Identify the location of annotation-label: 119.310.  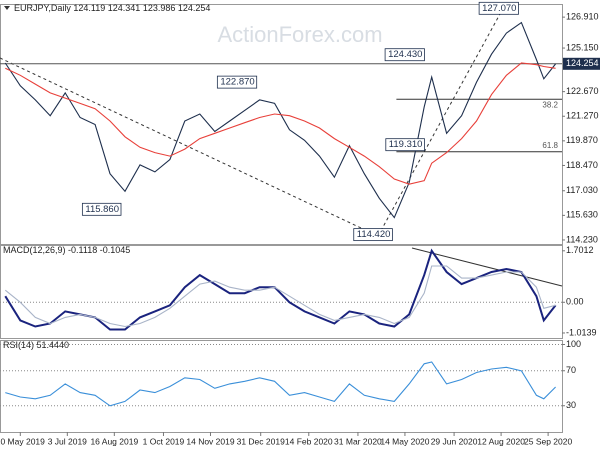
(406, 144).